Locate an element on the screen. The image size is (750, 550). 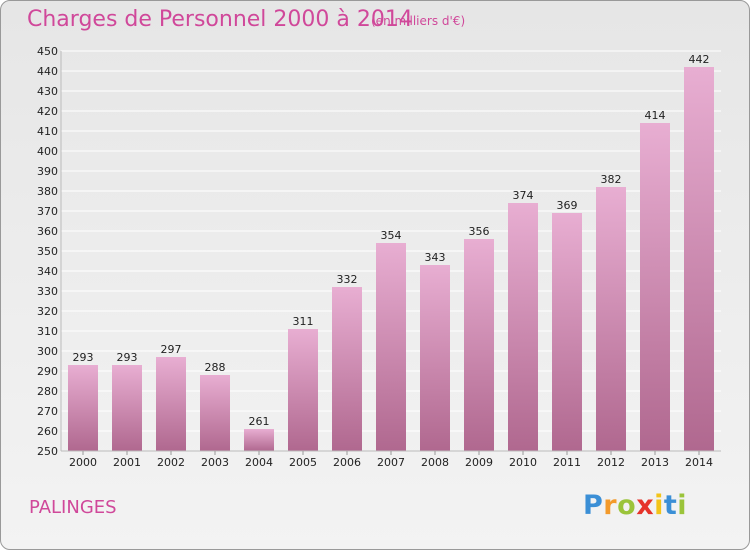
y-tick-label: 350 is located at coordinates (47, 251).